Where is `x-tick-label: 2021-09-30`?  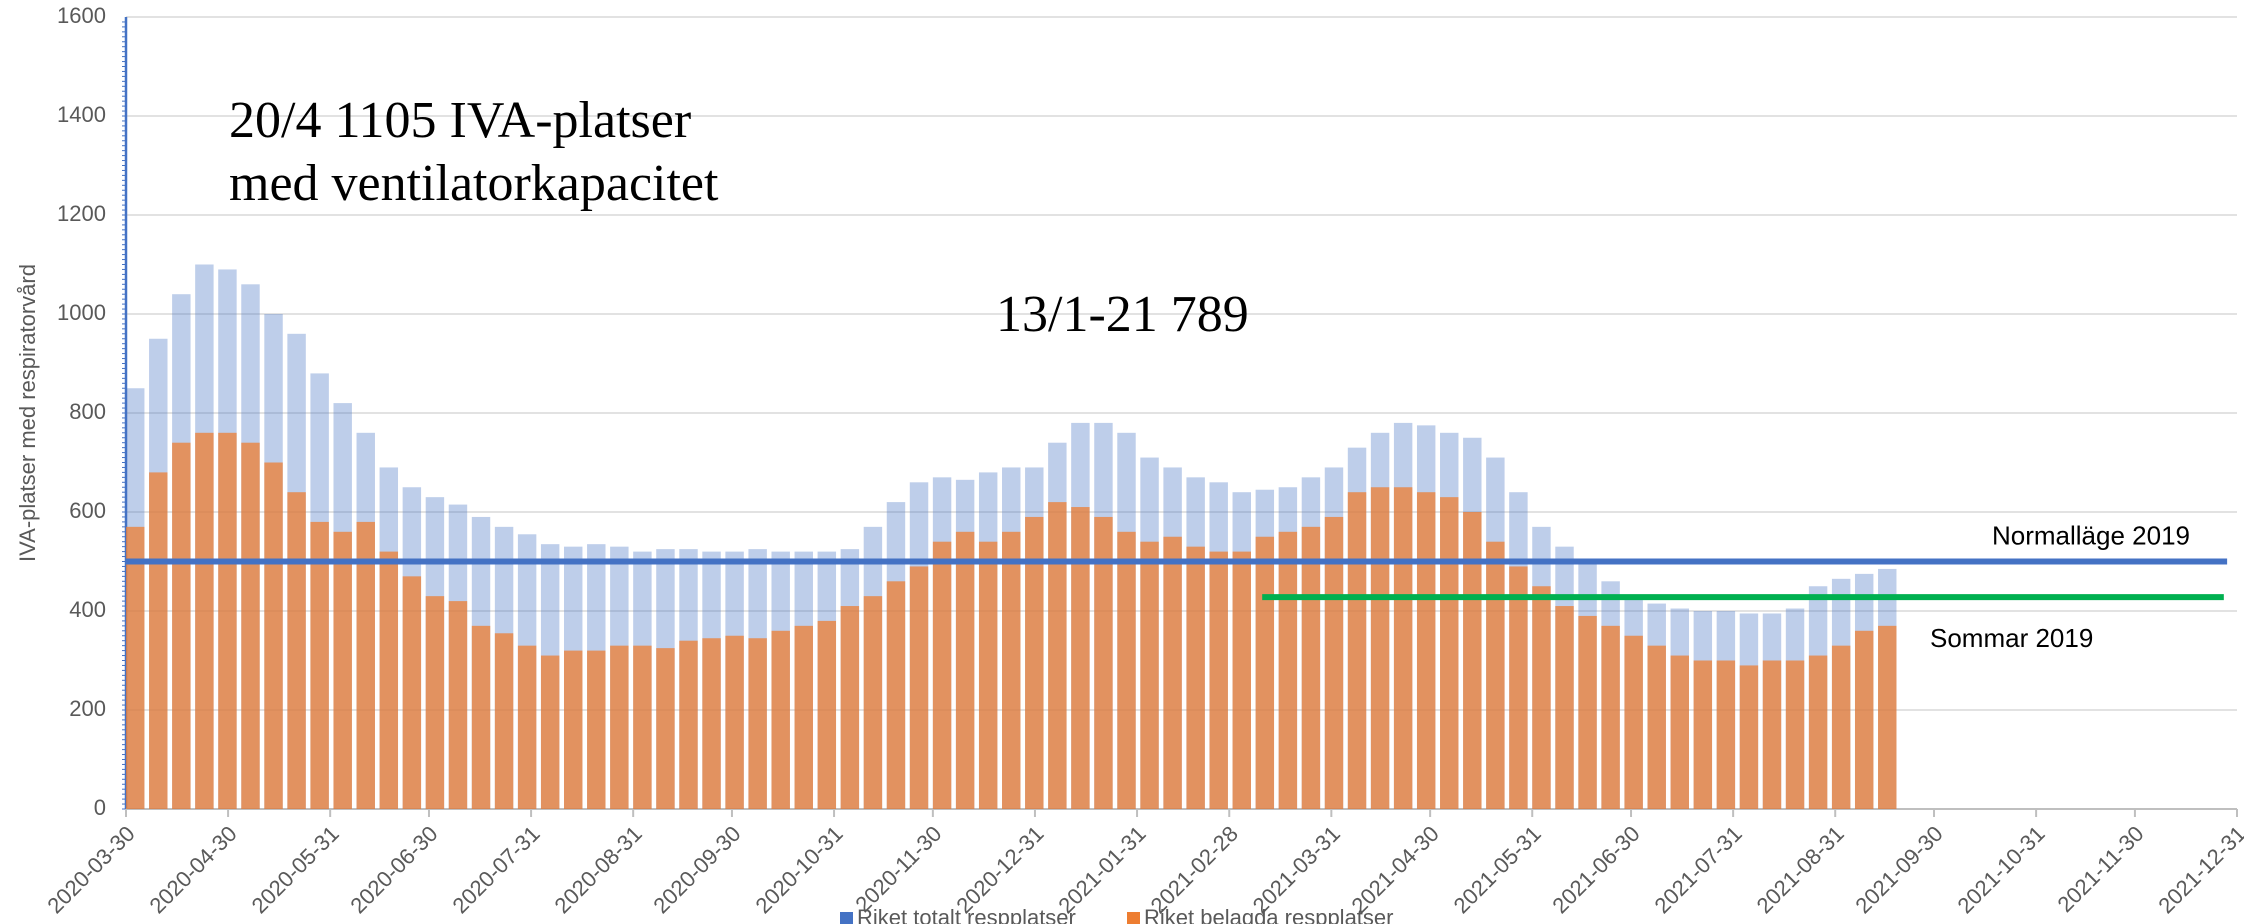
x-tick-label: 2021-09-30 is located at coordinates (1898, 869).